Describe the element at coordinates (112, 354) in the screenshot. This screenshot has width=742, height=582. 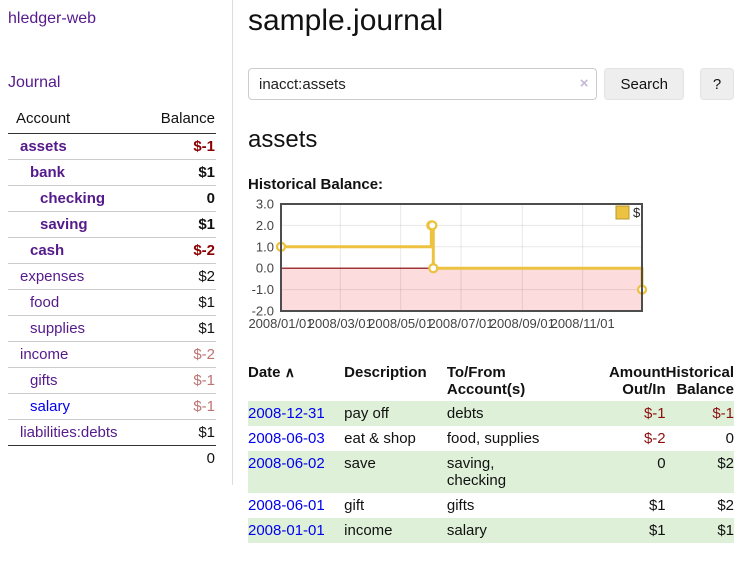
I see `account-row: income $-2` at that location.